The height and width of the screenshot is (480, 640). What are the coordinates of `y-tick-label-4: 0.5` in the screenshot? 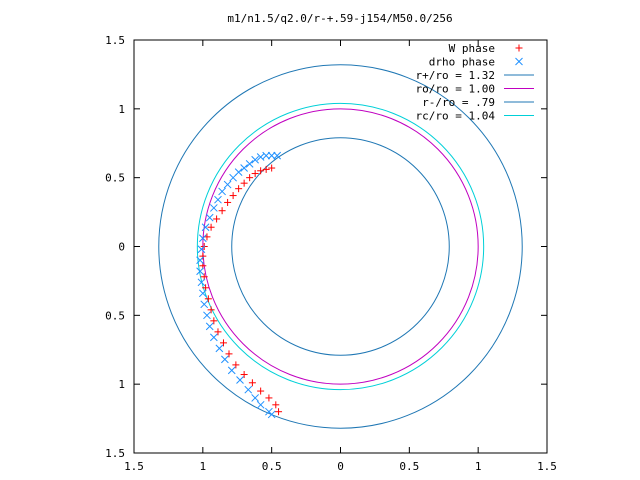 It's located at (115, 178).